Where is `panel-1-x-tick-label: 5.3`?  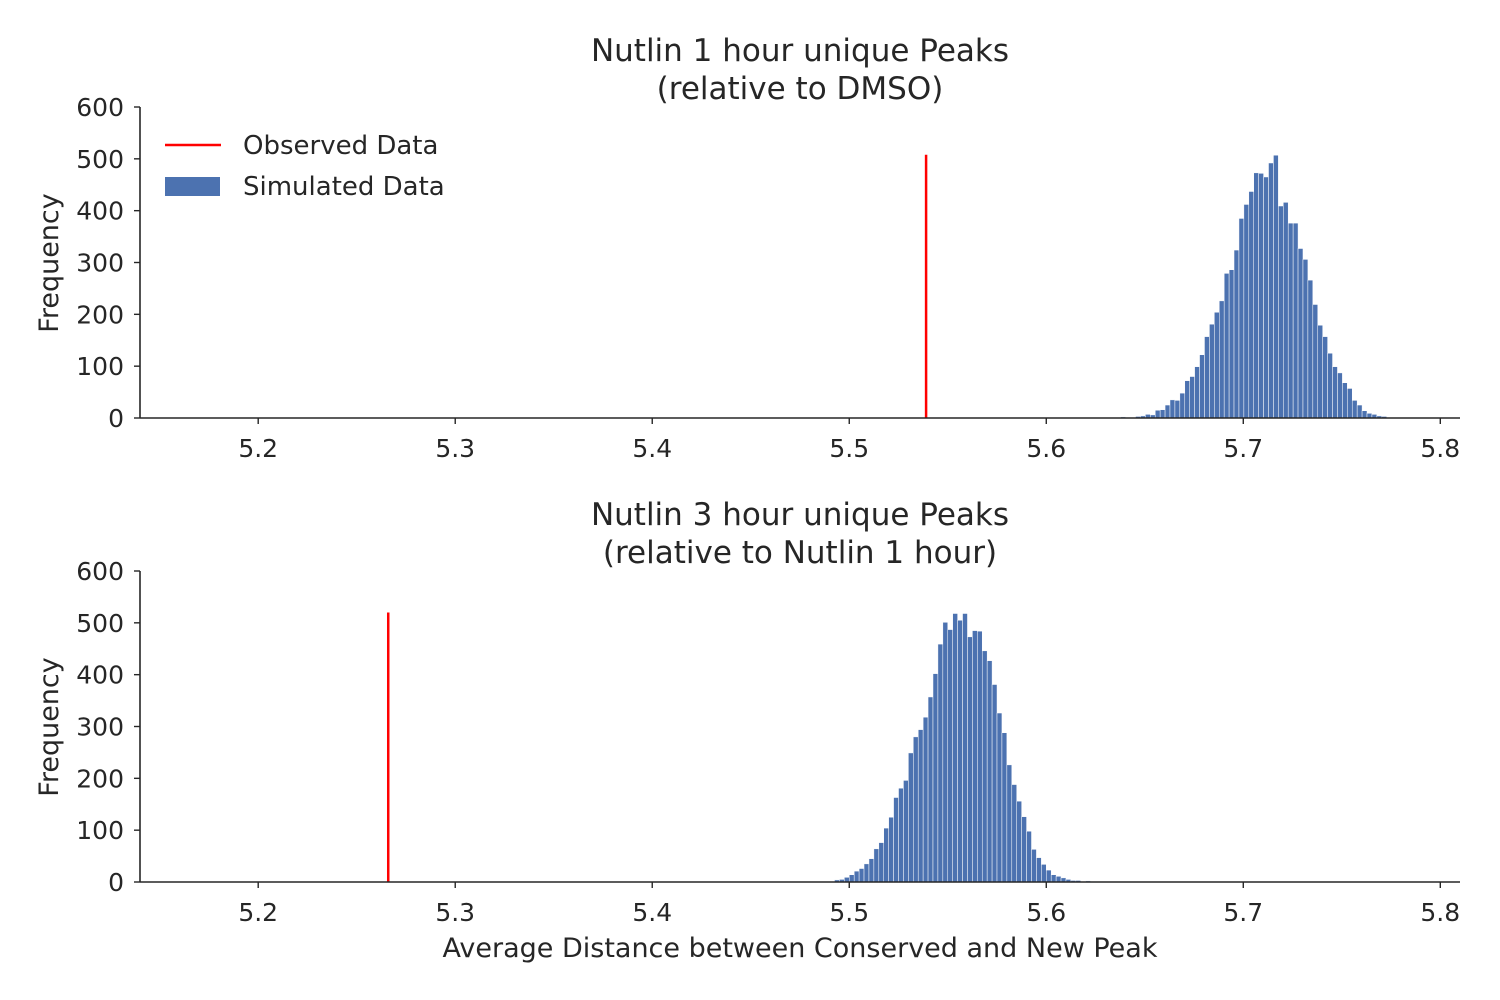
panel-1-x-tick-label: 5.3 is located at coordinates (455, 448).